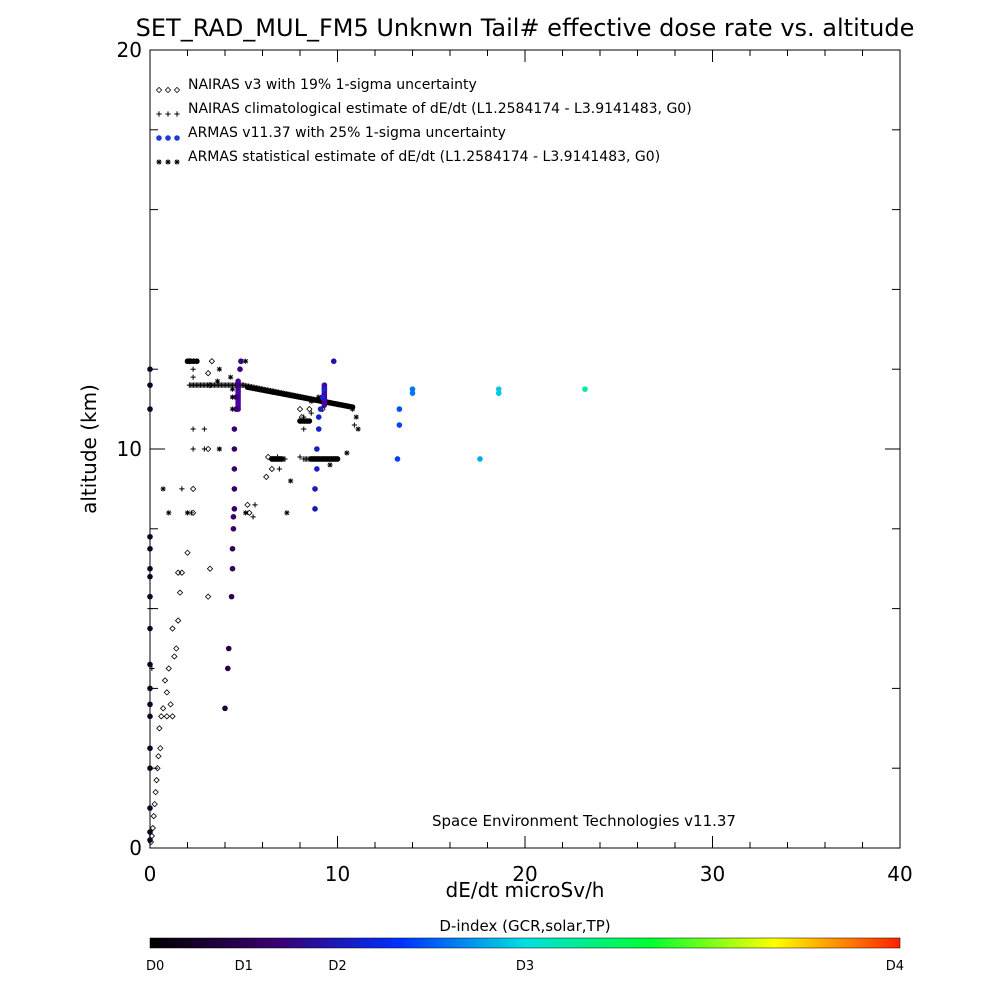 The image size is (1000, 1000). I want to click on x-axis-title: dE/dt microSv/h, so click(525, 890).